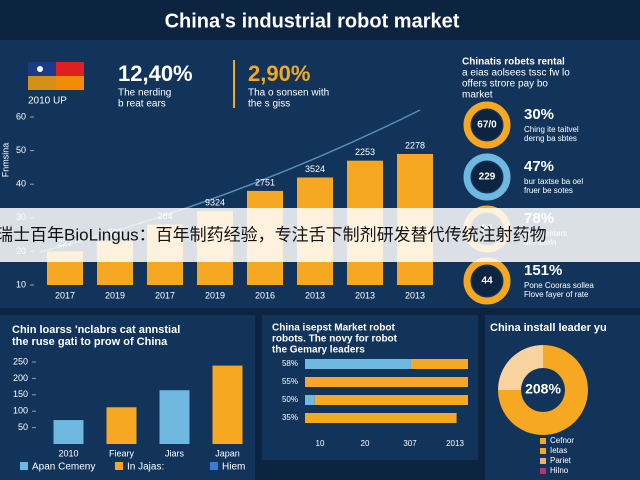 This screenshot has width=640, height=480. I want to click on x-tick-label: 20, so click(365, 443).